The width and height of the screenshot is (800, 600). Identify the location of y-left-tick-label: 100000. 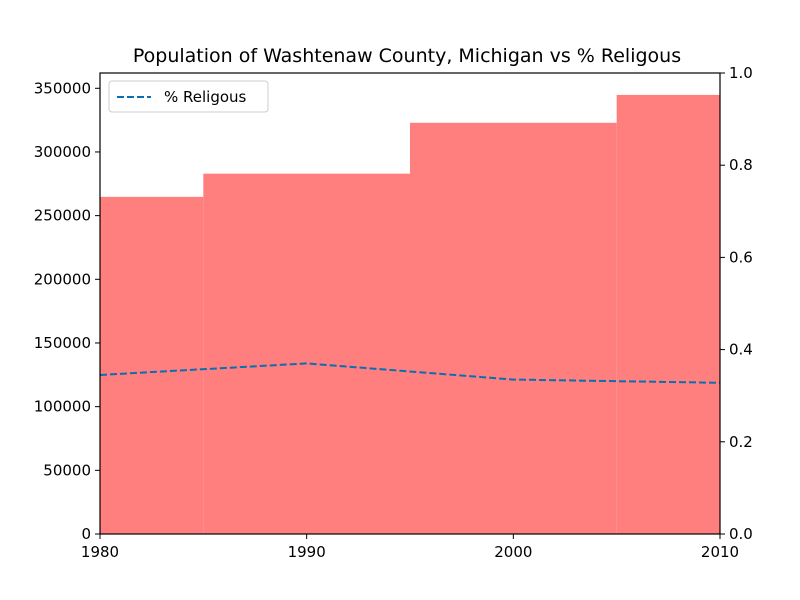
(62, 407).